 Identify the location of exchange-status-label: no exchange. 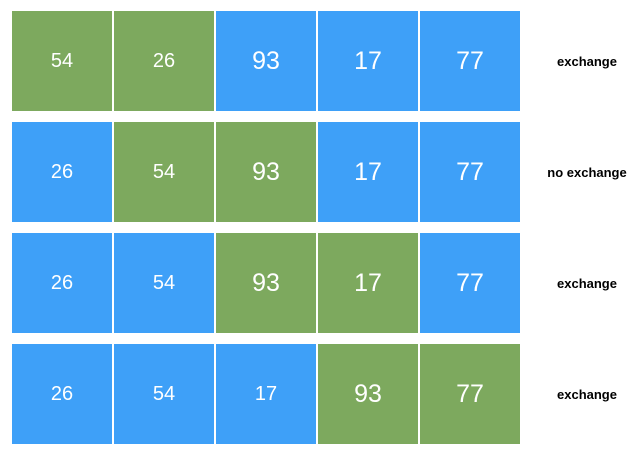
(587, 172).